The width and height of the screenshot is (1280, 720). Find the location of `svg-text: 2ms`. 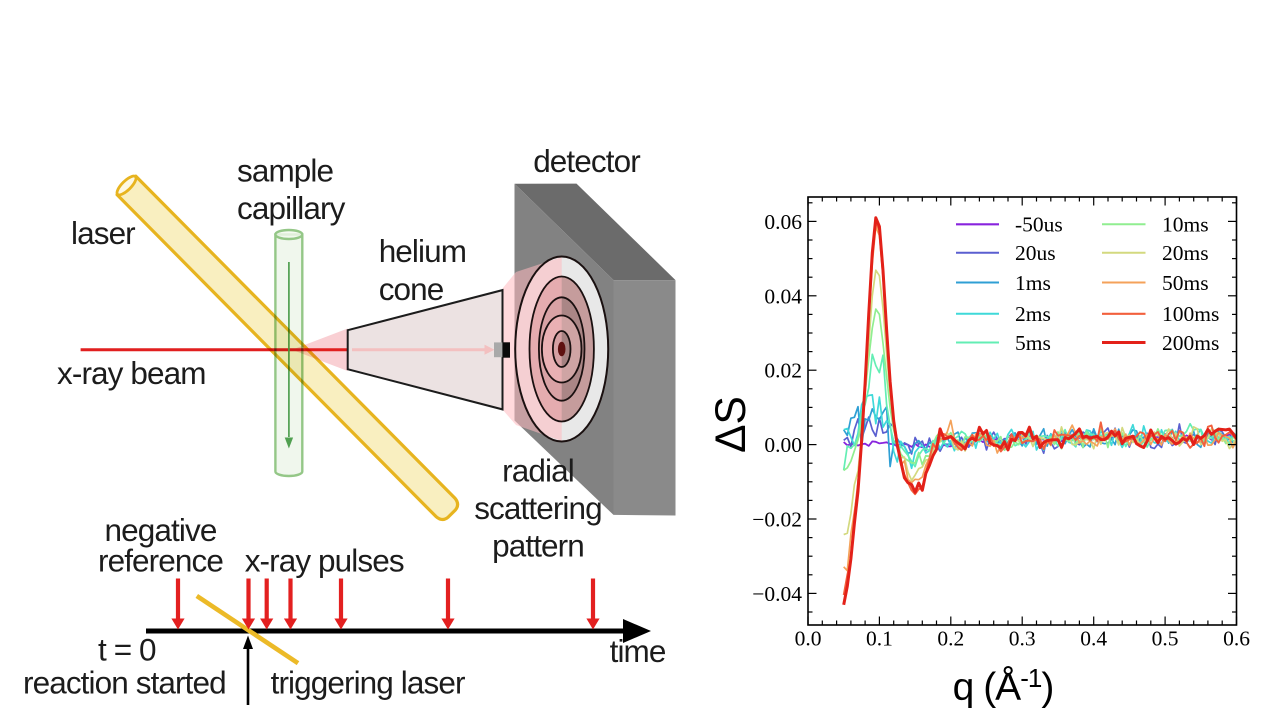

svg-text: 2ms is located at coordinates (1033, 314).